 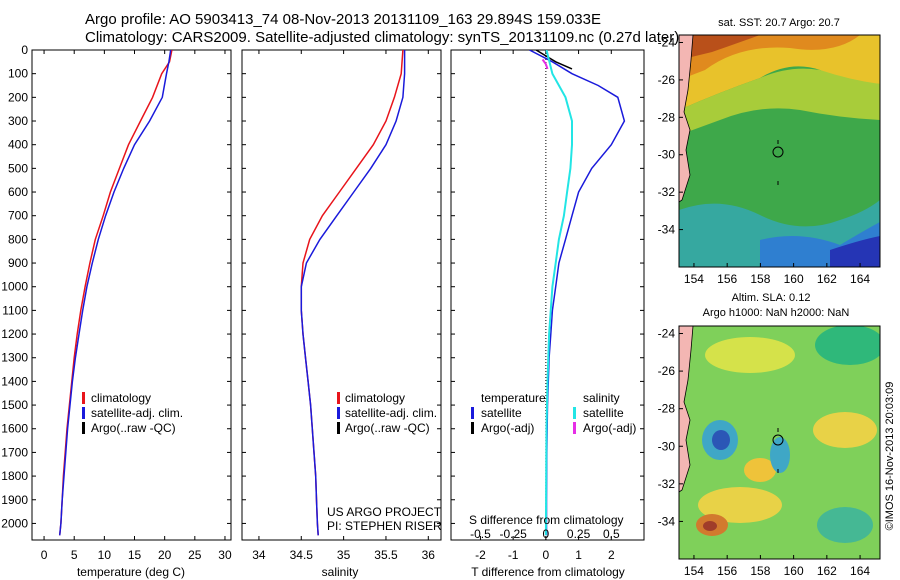 What do you see at coordinates (890, 456) in the screenshot?
I see `imos-watermark: ©IMOS 16-Nov-2013 20:03:09` at bounding box center [890, 456].